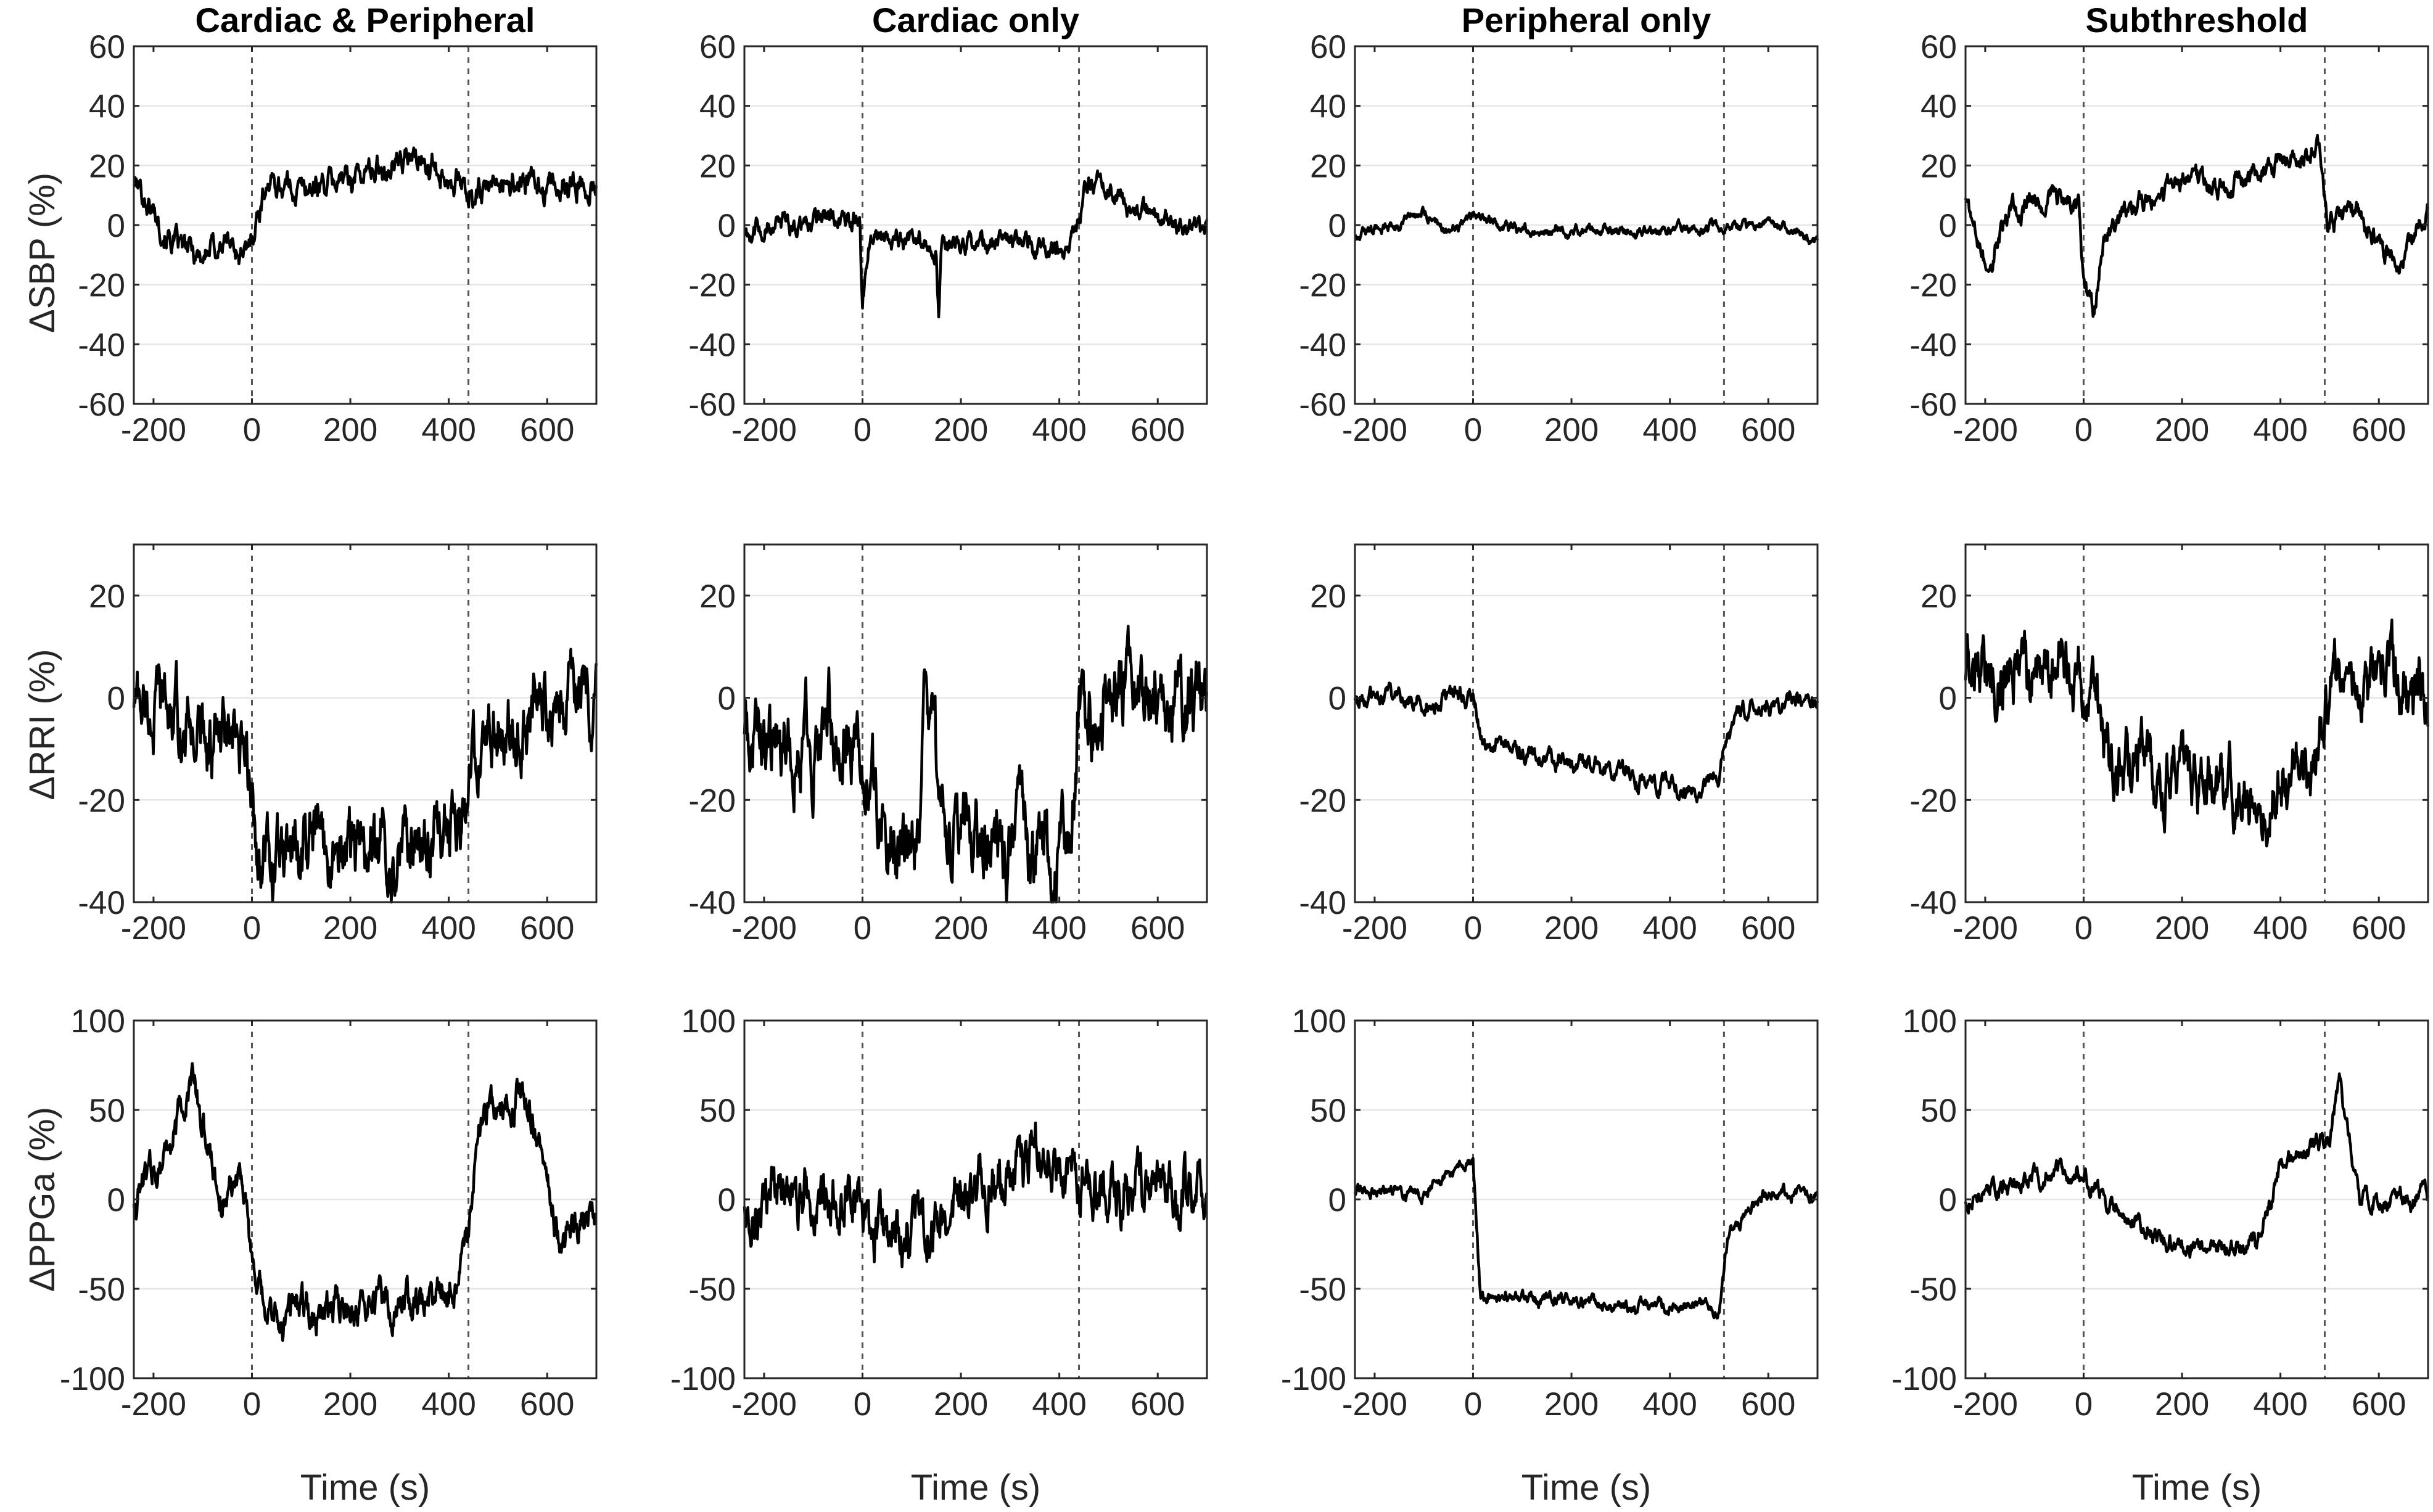 The height and width of the screenshot is (1512, 2433). I want to click on panel-ppga-subthreshold: -100 -50 0 50 100 -200 0 200 400 600, so click(2160, 1213).